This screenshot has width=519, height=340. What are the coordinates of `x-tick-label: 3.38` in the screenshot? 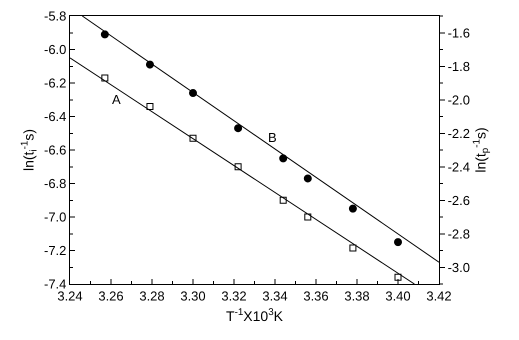 It's located at (357, 296).